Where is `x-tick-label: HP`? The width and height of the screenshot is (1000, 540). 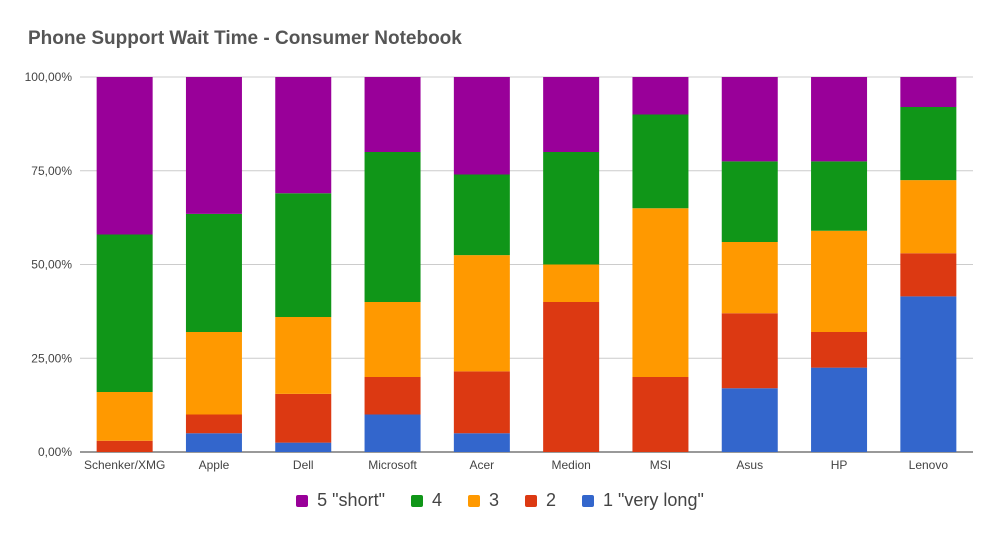
x-tick-label: HP is located at coordinates (839, 465).